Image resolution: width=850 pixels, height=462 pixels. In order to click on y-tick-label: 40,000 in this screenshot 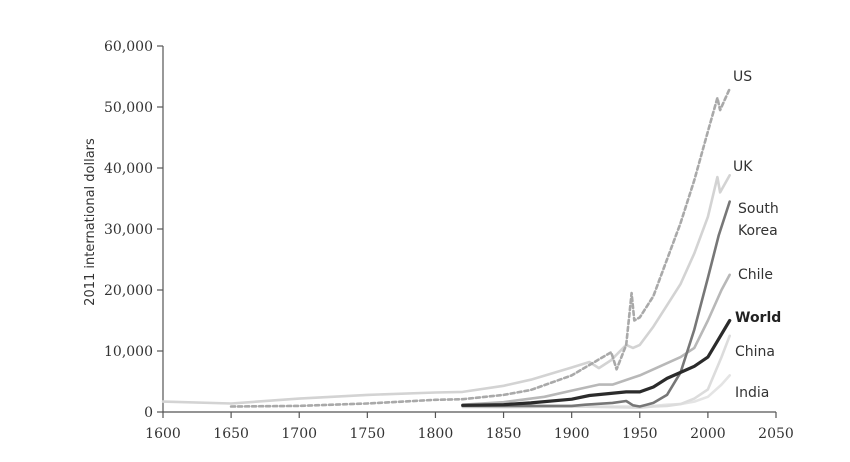, I will do `click(128, 169)`.